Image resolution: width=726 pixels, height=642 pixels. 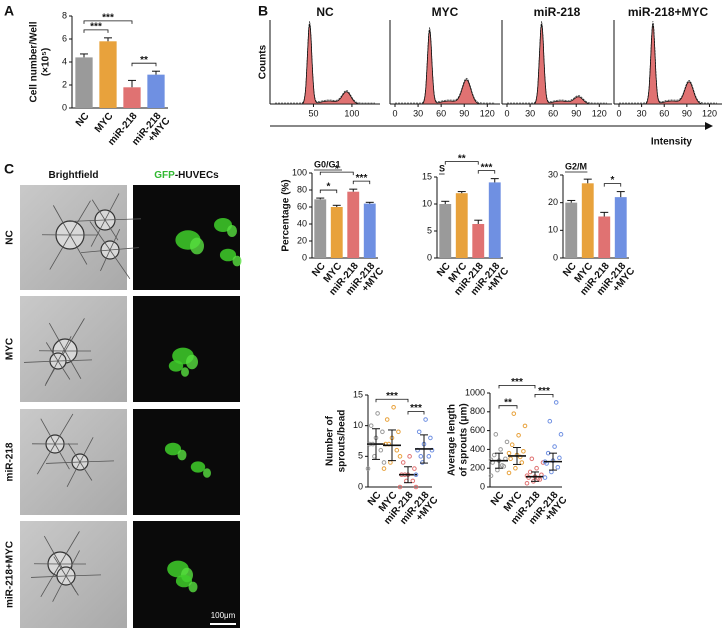 What do you see at coordinates (445, 12) in the screenshot?
I see `panel-title: MYC` at bounding box center [445, 12].